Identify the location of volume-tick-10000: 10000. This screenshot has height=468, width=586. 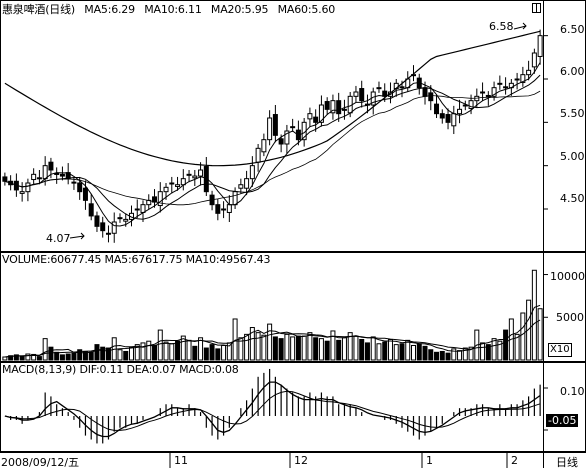
(567, 276).